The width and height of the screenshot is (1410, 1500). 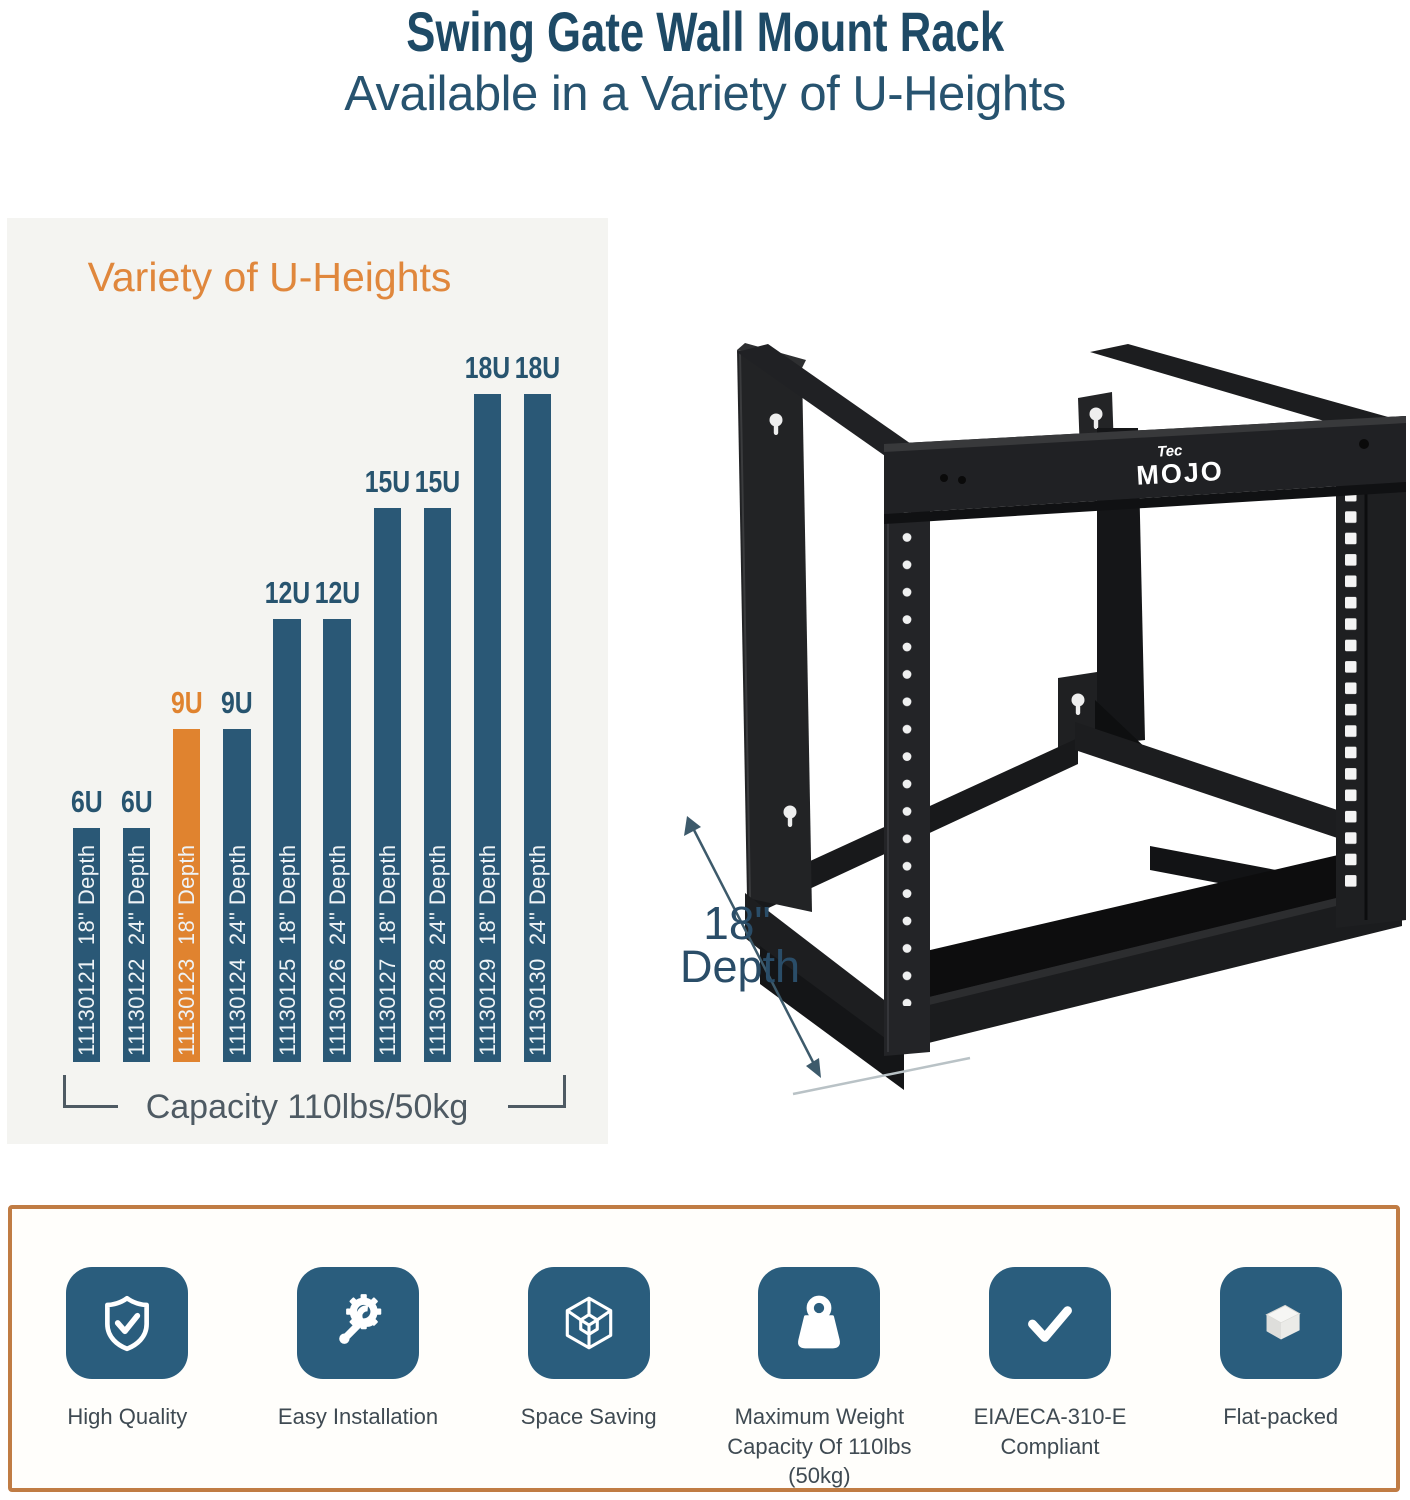 What do you see at coordinates (236, 702) in the screenshot?
I see `u-height-label-11130124: 9U` at bounding box center [236, 702].